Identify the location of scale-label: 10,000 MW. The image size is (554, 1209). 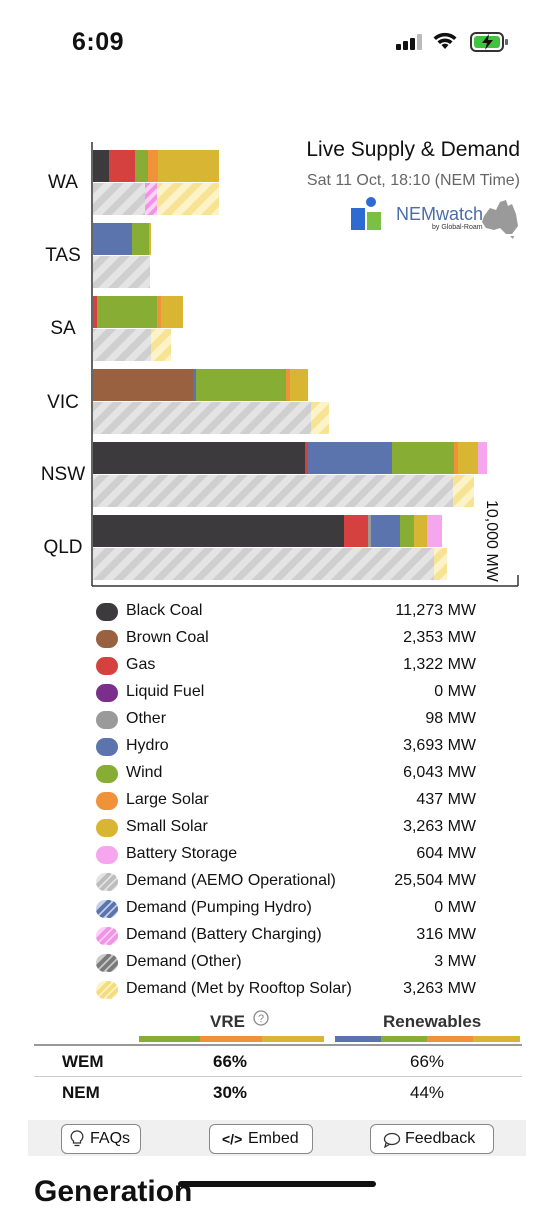
(491, 541).